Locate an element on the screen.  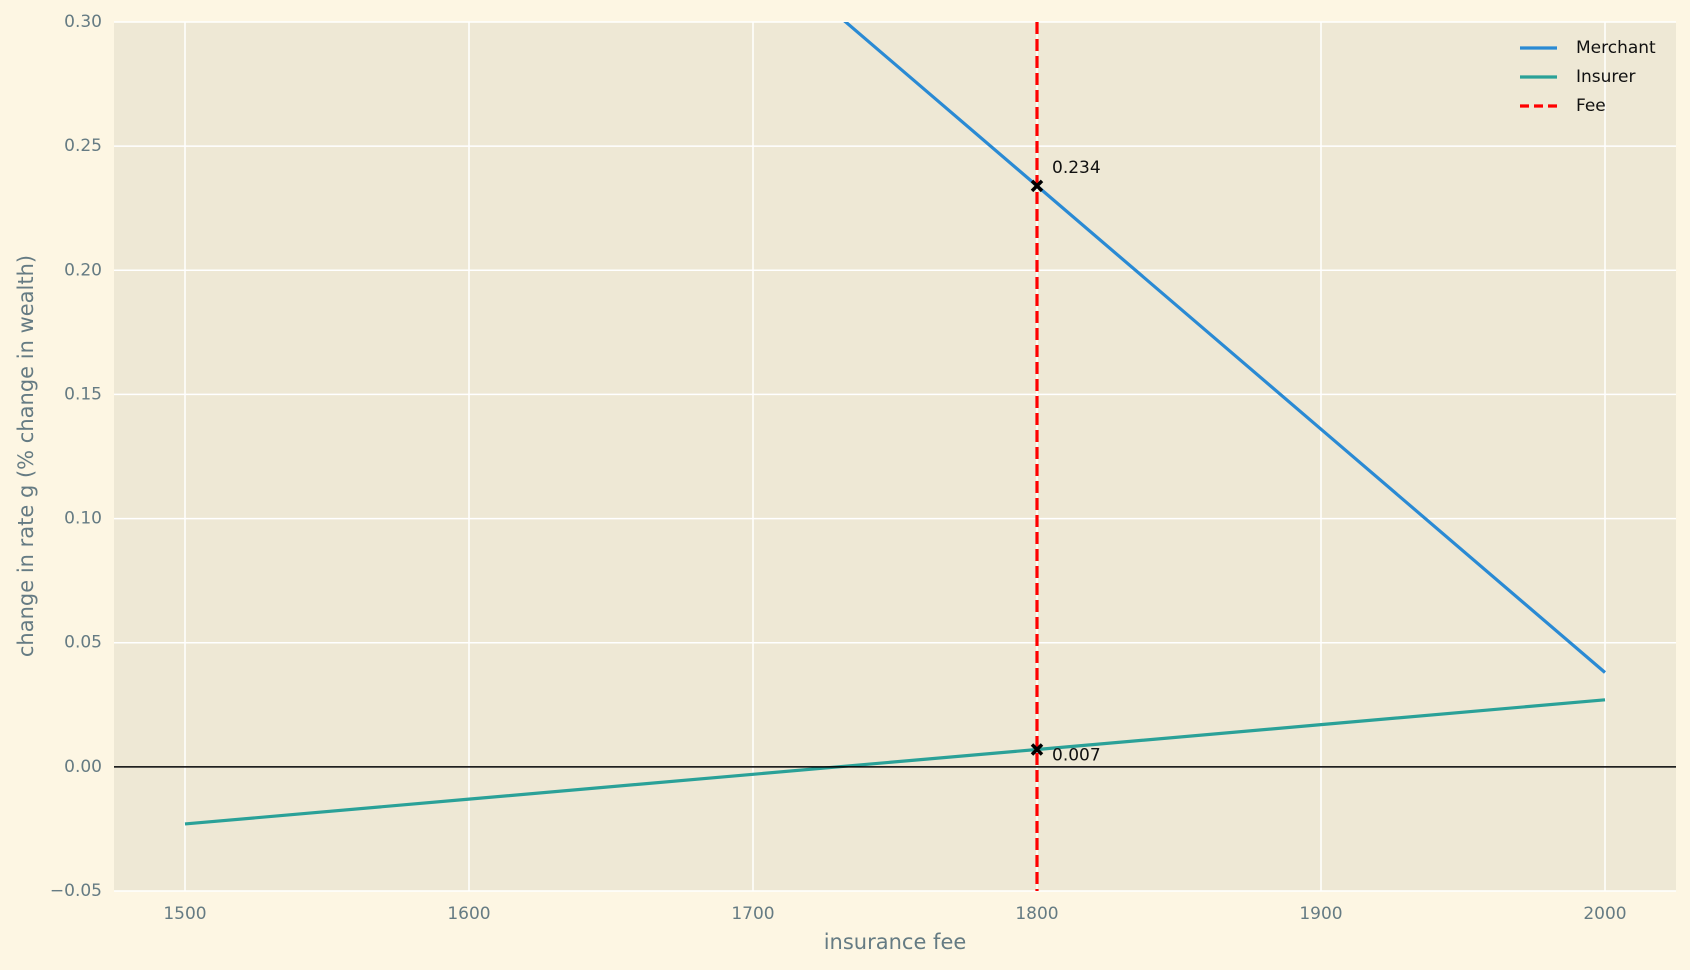
annotation-label: 0.007 is located at coordinates (1076, 755).